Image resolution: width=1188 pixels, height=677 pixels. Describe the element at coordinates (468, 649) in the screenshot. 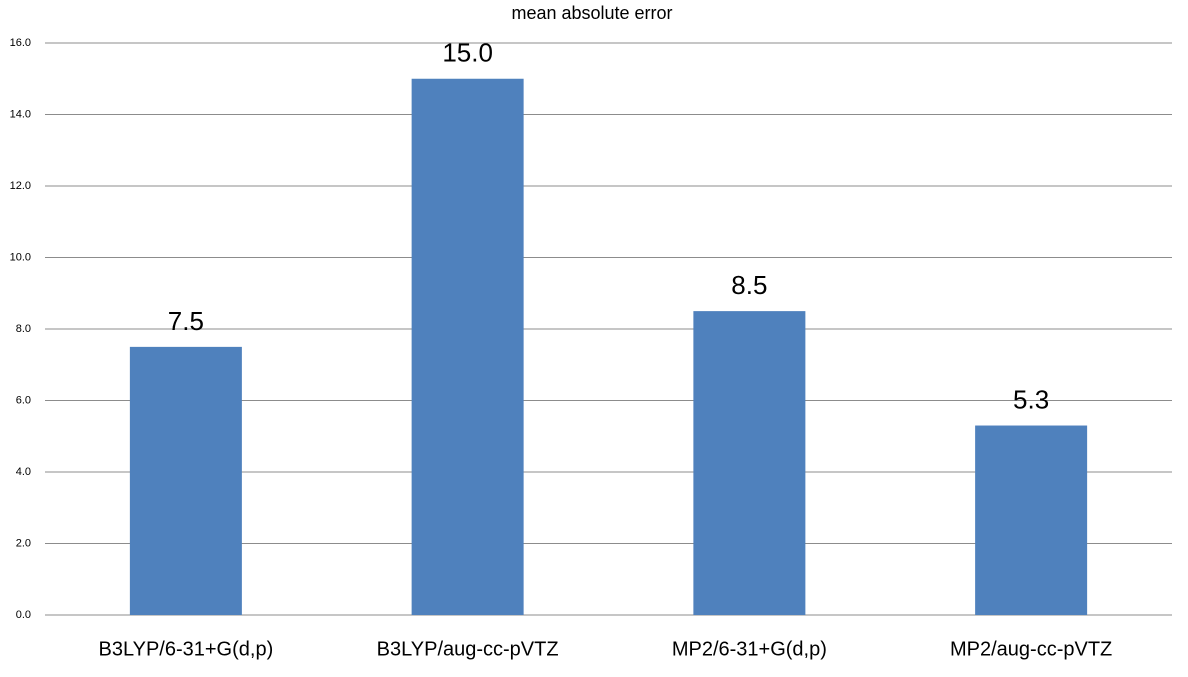

I see `x-tick-label: B3LYP/aug-cc-pVTZ` at that location.